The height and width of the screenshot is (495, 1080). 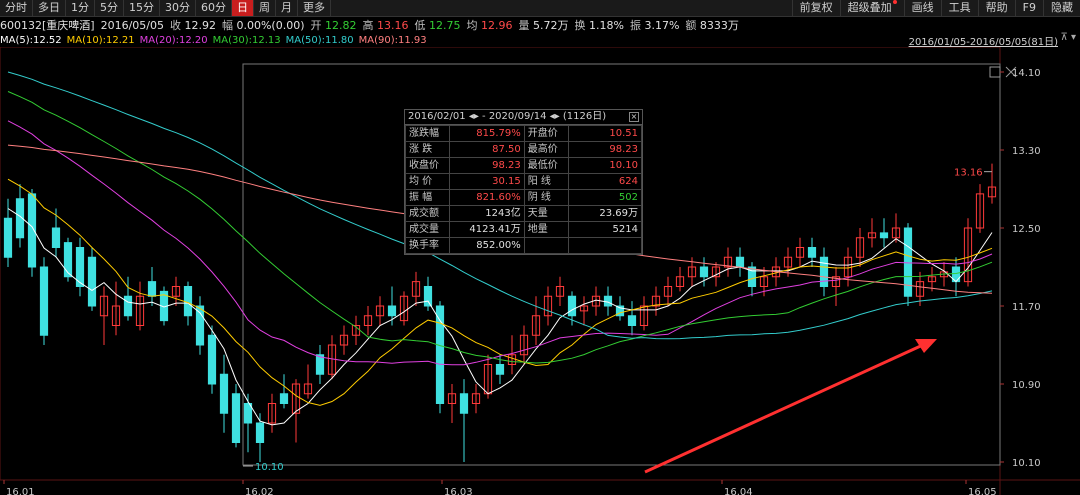 I want to click on stat-value: 10.51, so click(x=605, y=133).